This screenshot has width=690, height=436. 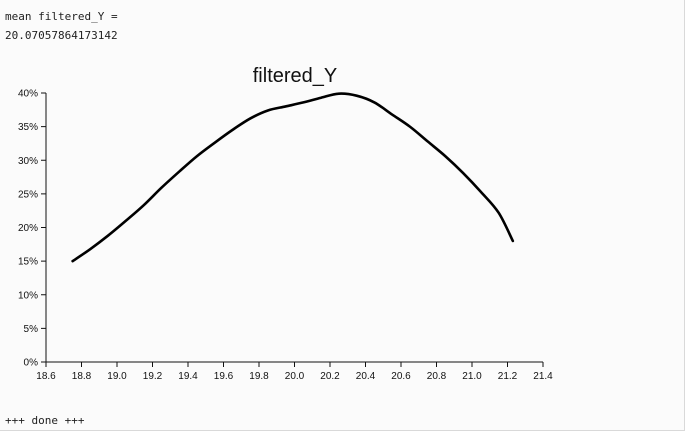 I want to click on output-line-label: mean filtered_Y =, so click(x=61, y=16).